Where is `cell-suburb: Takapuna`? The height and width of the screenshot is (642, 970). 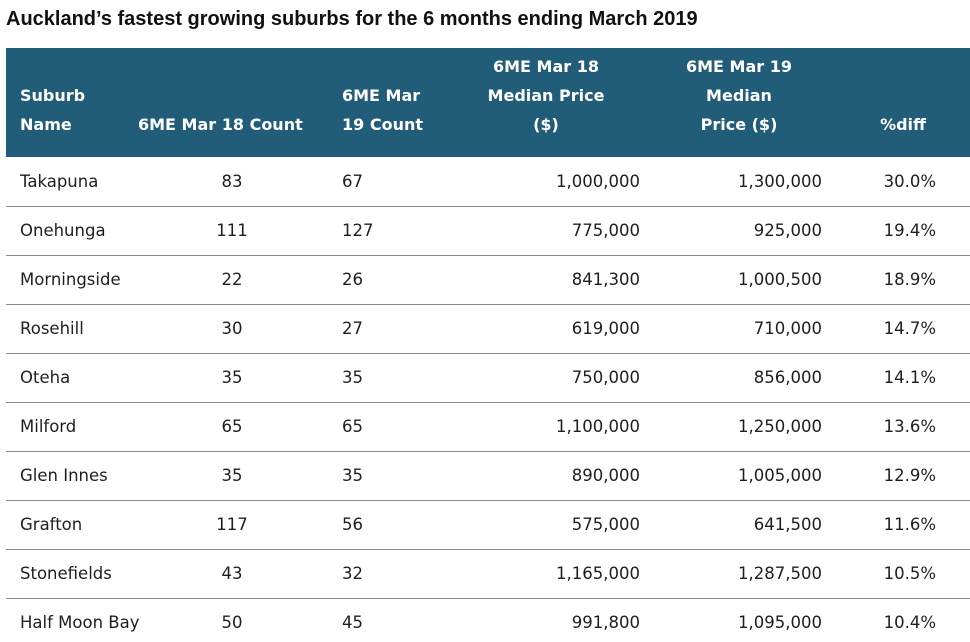 cell-suburb: Takapuna is located at coordinates (59, 181).